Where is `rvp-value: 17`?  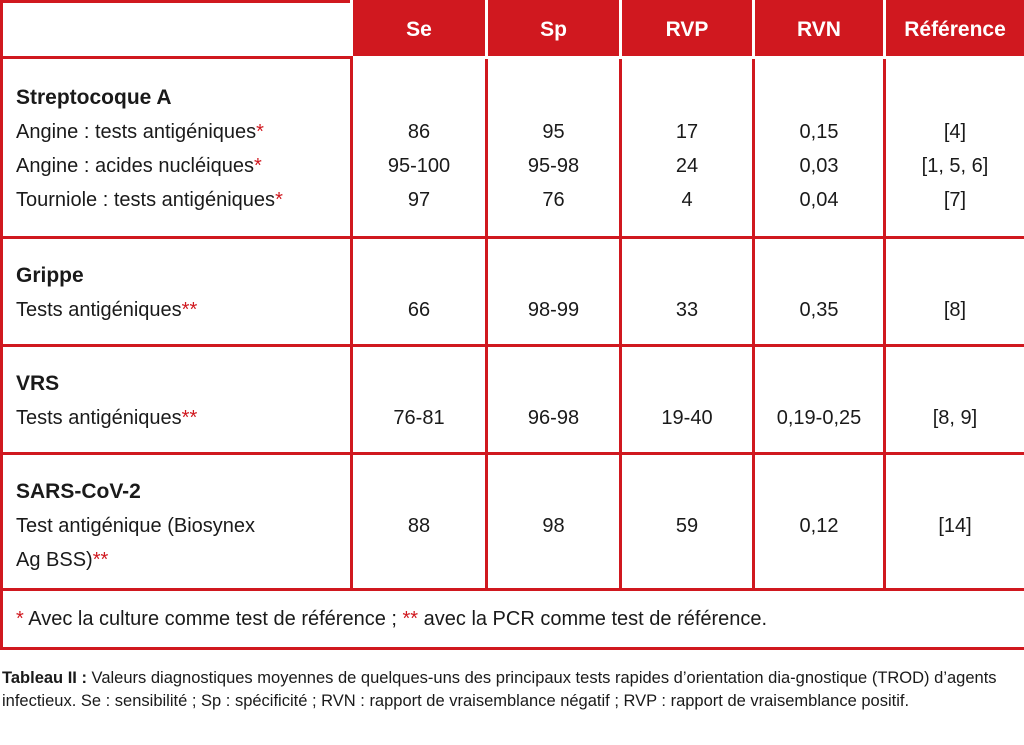 rvp-value: 17 is located at coordinates (687, 132).